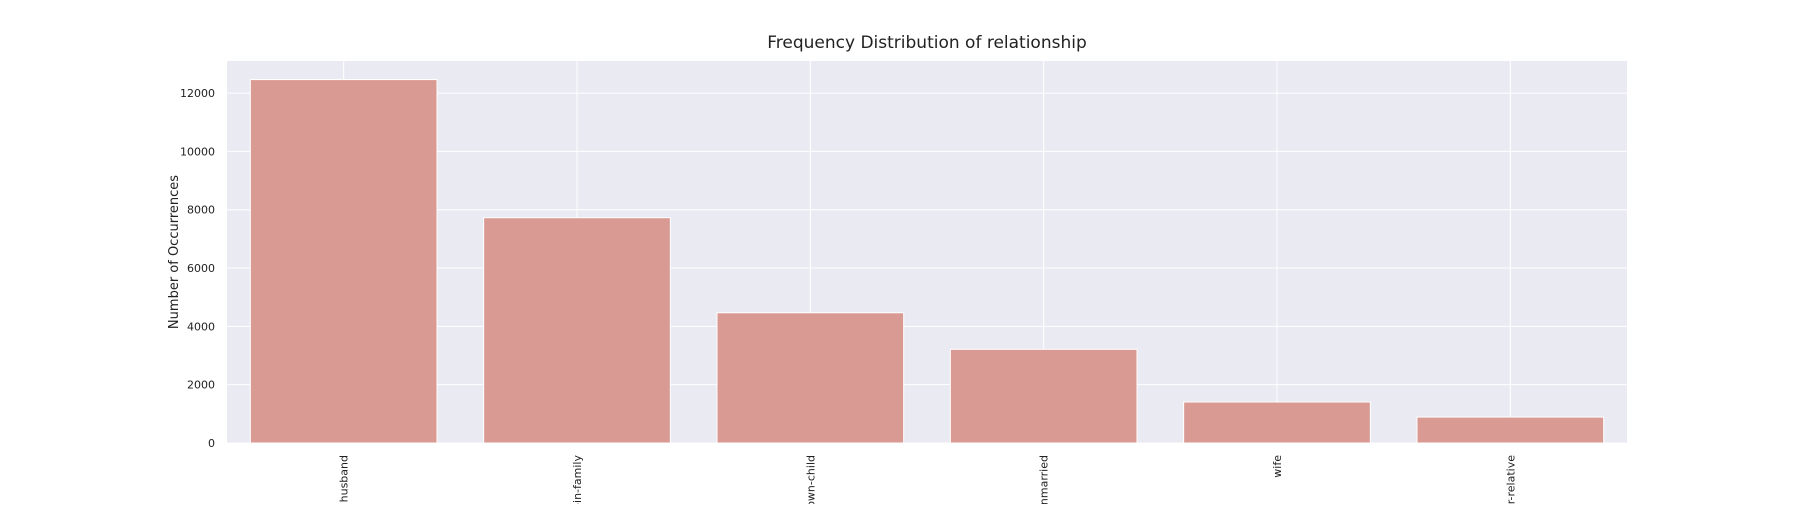 The height and width of the screenshot is (508, 1800). What do you see at coordinates (1277, 422) in the screenshot?
I see `bar-wife` at bounding box center [1277, 422].